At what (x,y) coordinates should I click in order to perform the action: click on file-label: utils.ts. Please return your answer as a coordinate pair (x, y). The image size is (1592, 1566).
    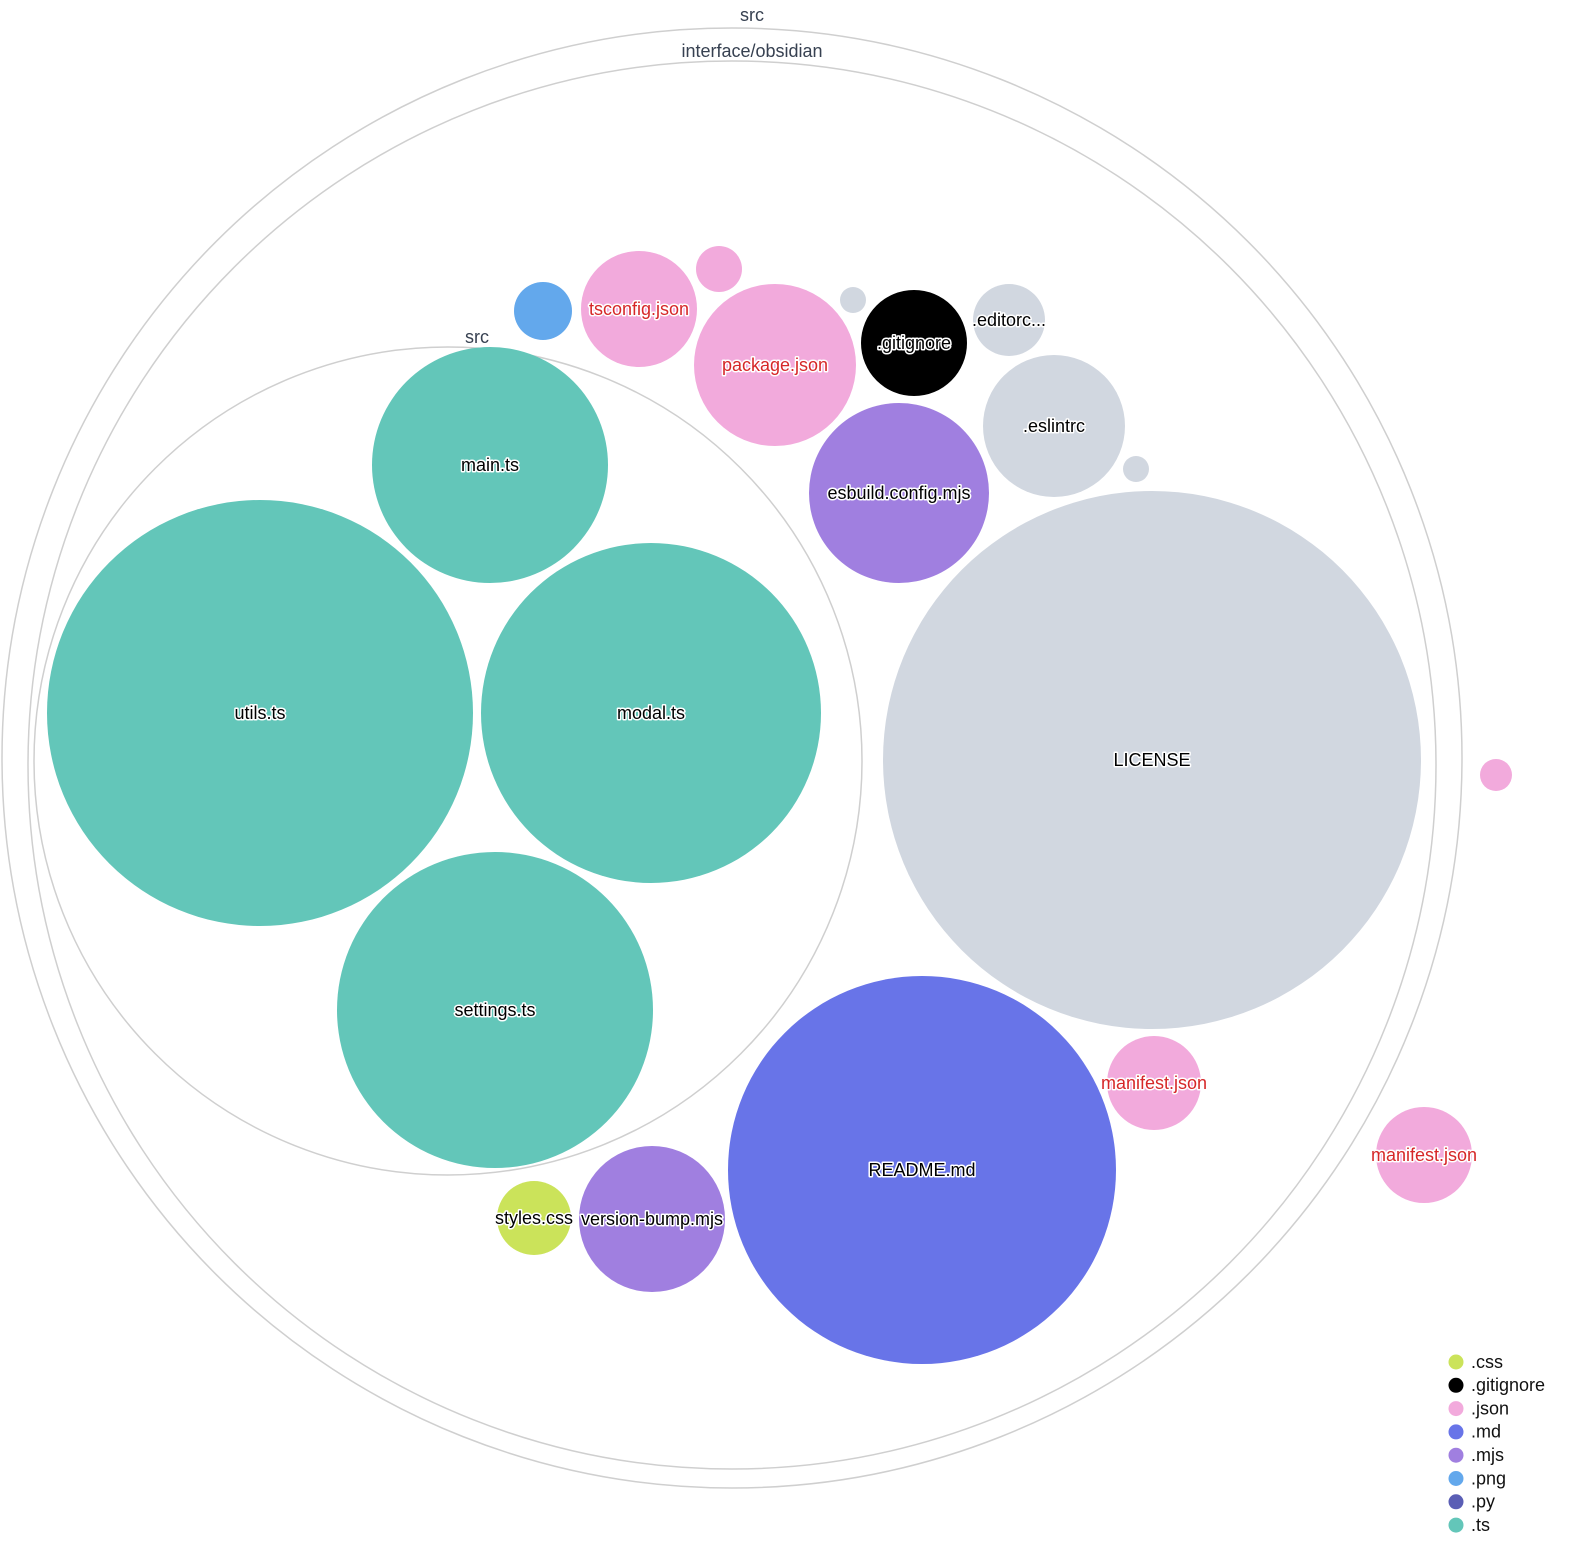
    Looking at the image, I should click on (259, 713).